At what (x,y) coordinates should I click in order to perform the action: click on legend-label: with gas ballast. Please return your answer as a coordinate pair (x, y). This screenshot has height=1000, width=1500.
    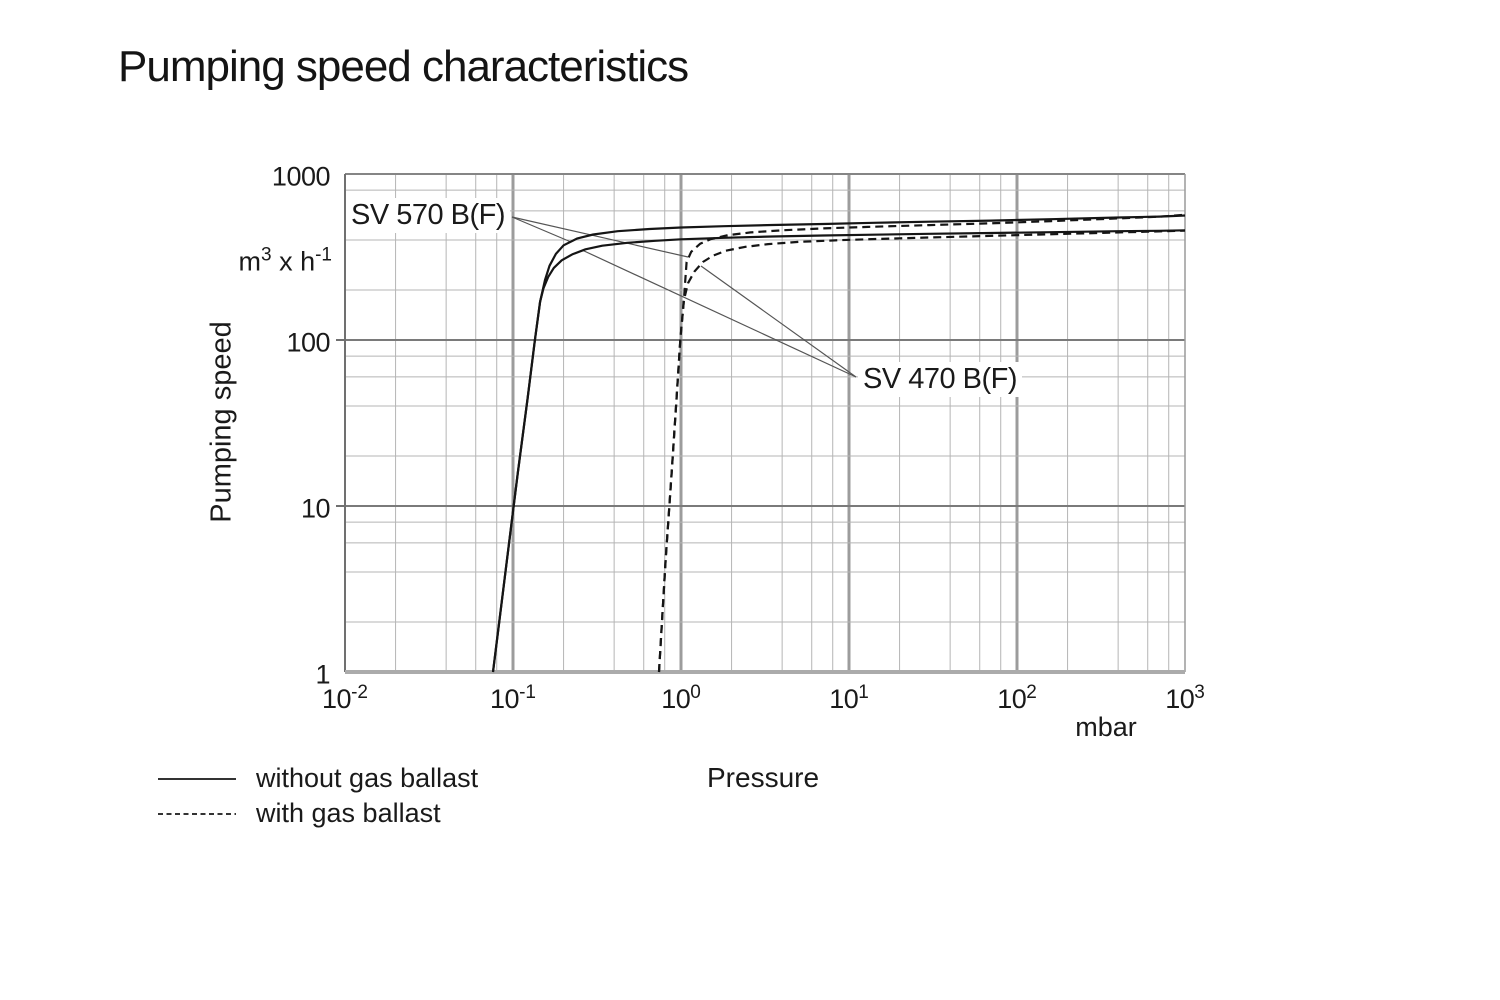
    Looking at the image, I should click on (348, 813).